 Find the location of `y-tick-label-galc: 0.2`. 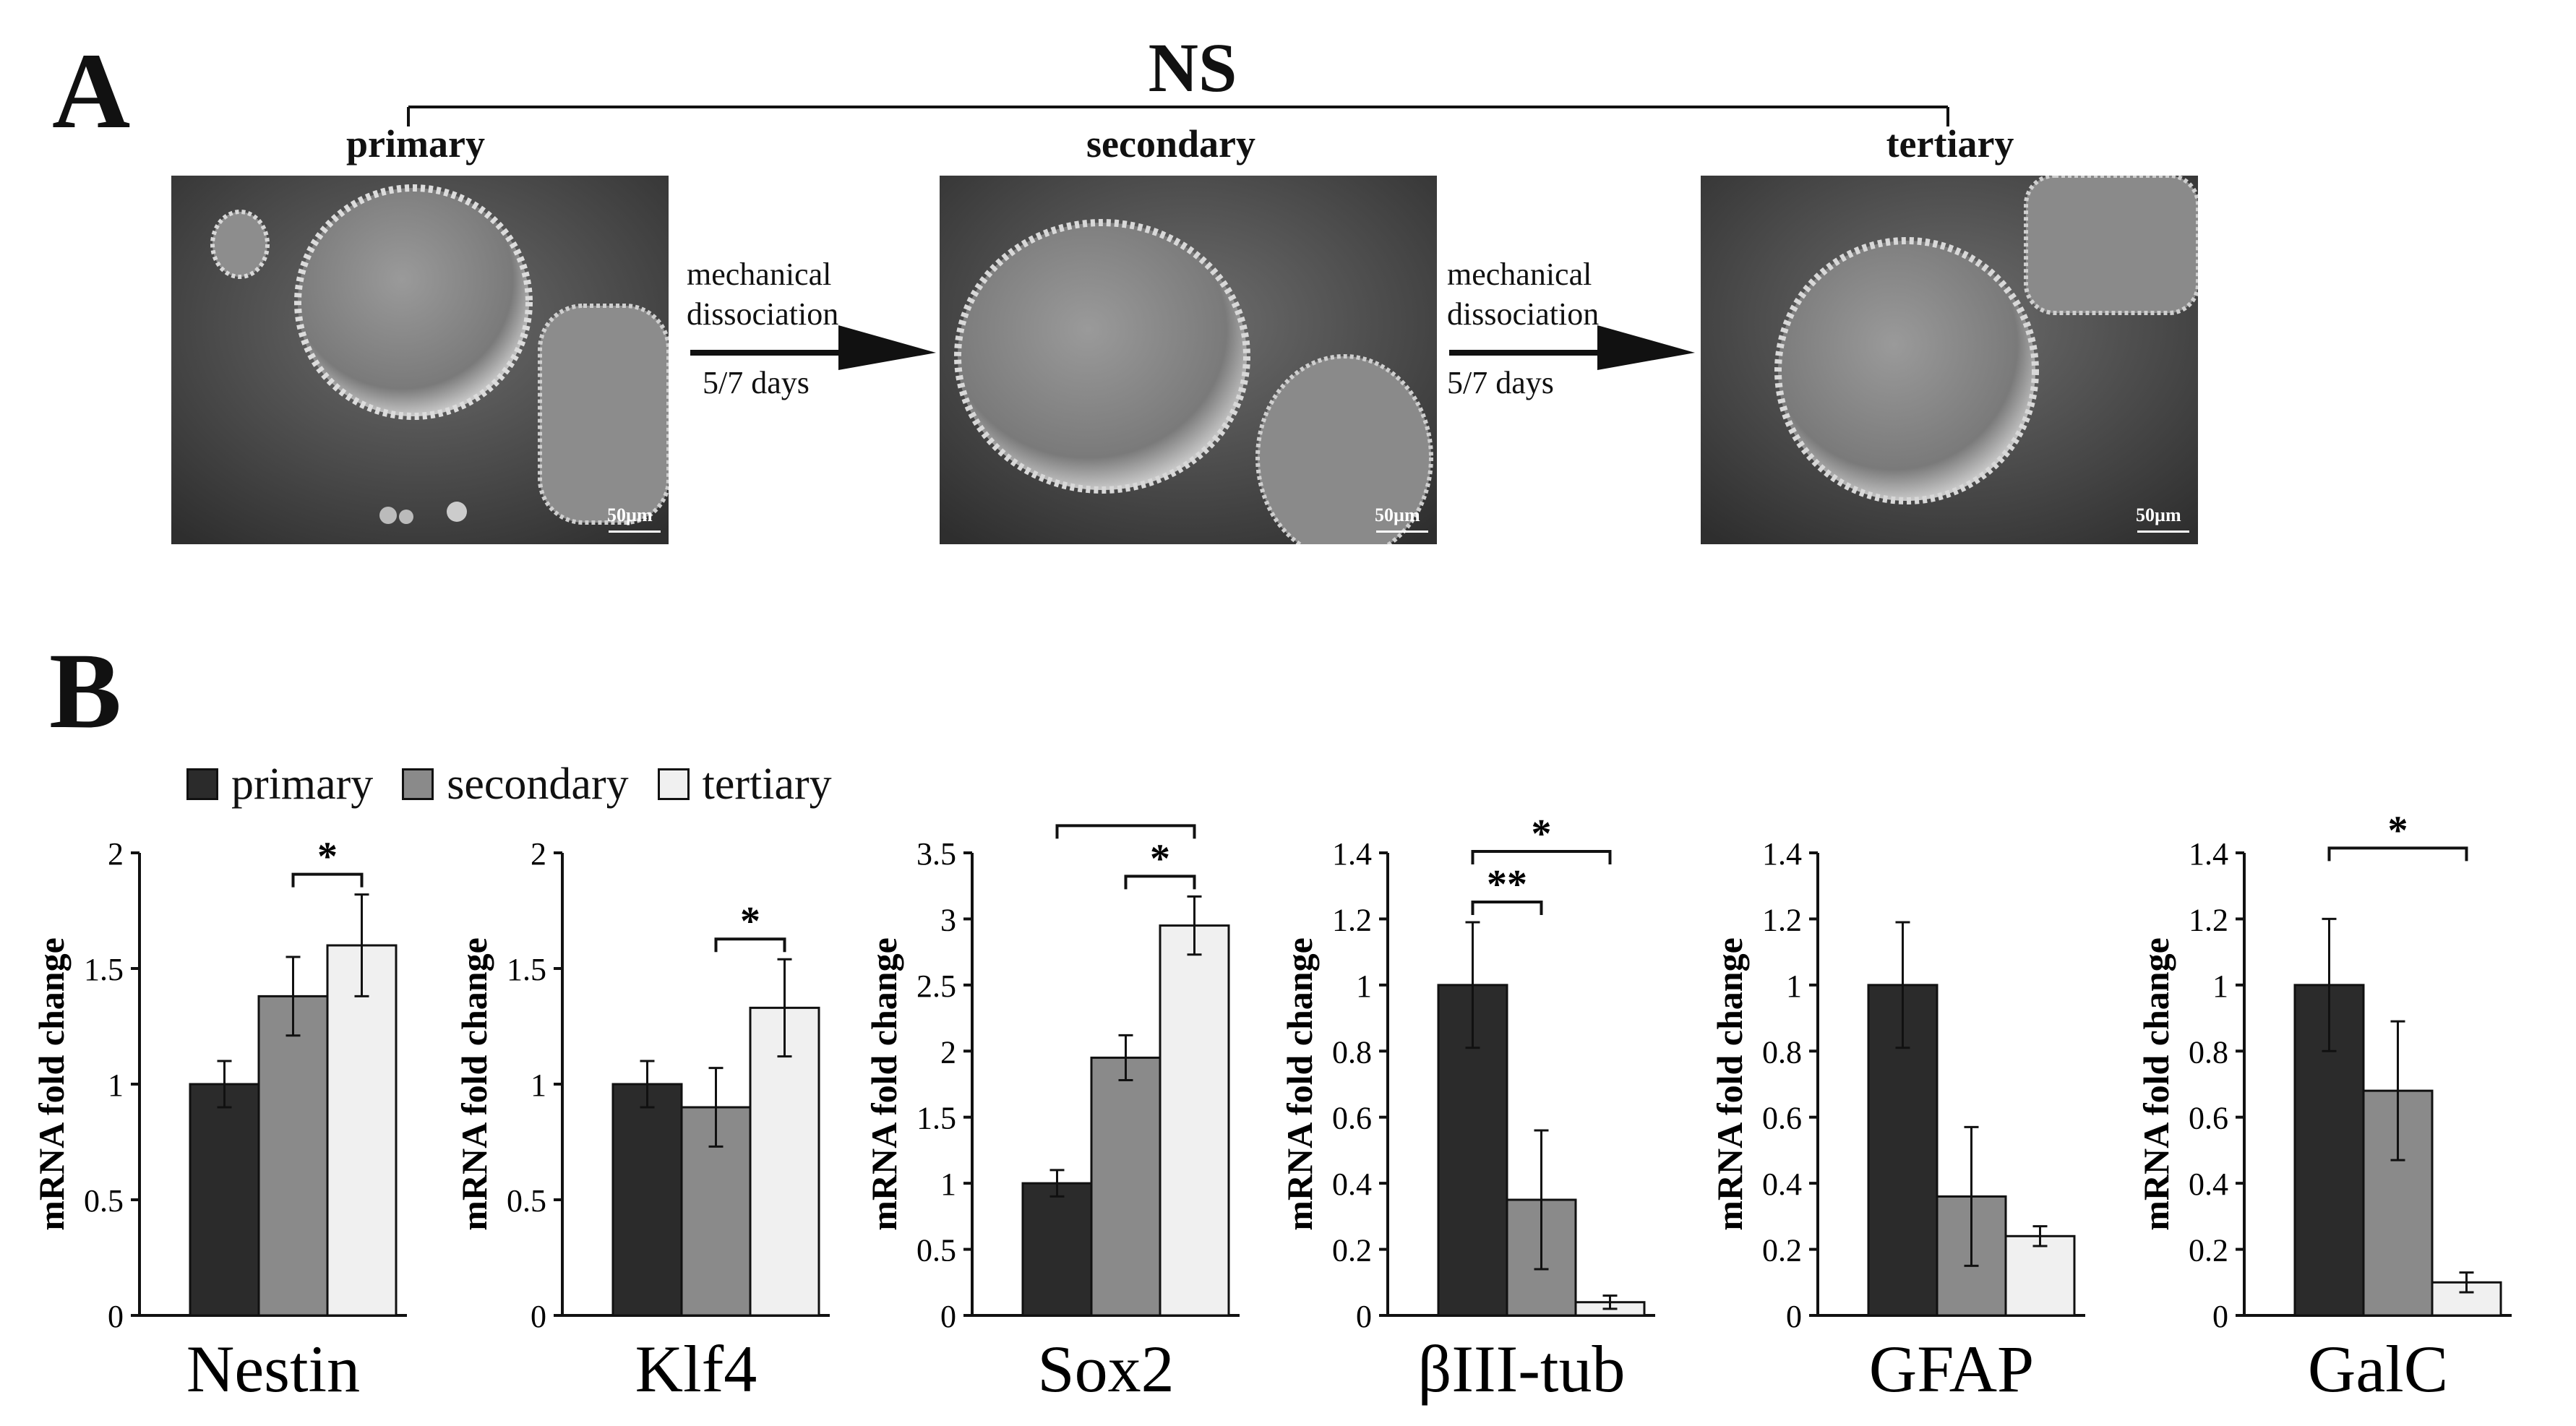

y-tick-label-galc: 0.2 is located at coordinates (2209, 1250).